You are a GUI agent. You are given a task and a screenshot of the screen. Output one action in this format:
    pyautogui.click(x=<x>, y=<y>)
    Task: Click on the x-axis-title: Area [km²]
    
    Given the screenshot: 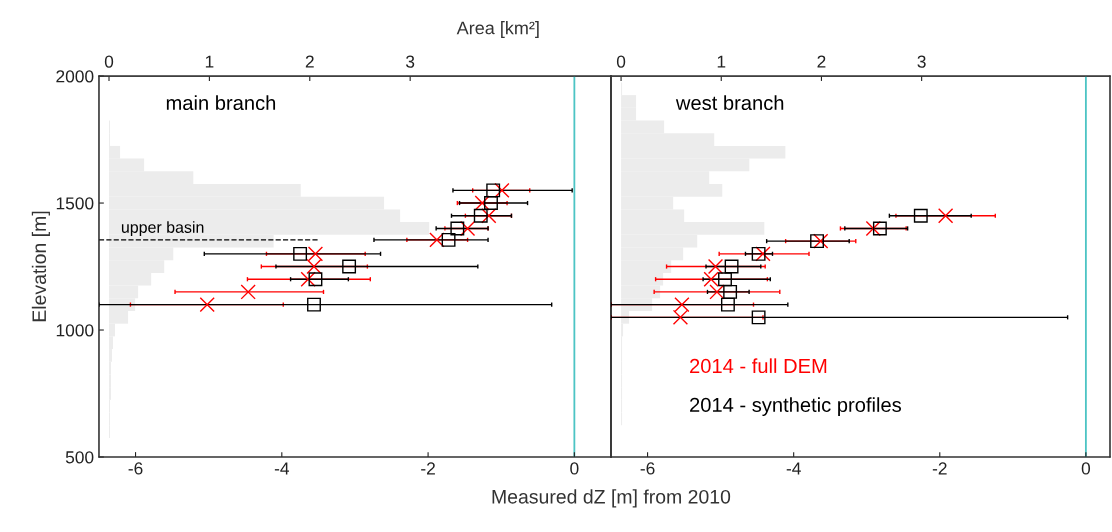 What is the action you would take?
    pyautogui.click(x=497, y=29)
    